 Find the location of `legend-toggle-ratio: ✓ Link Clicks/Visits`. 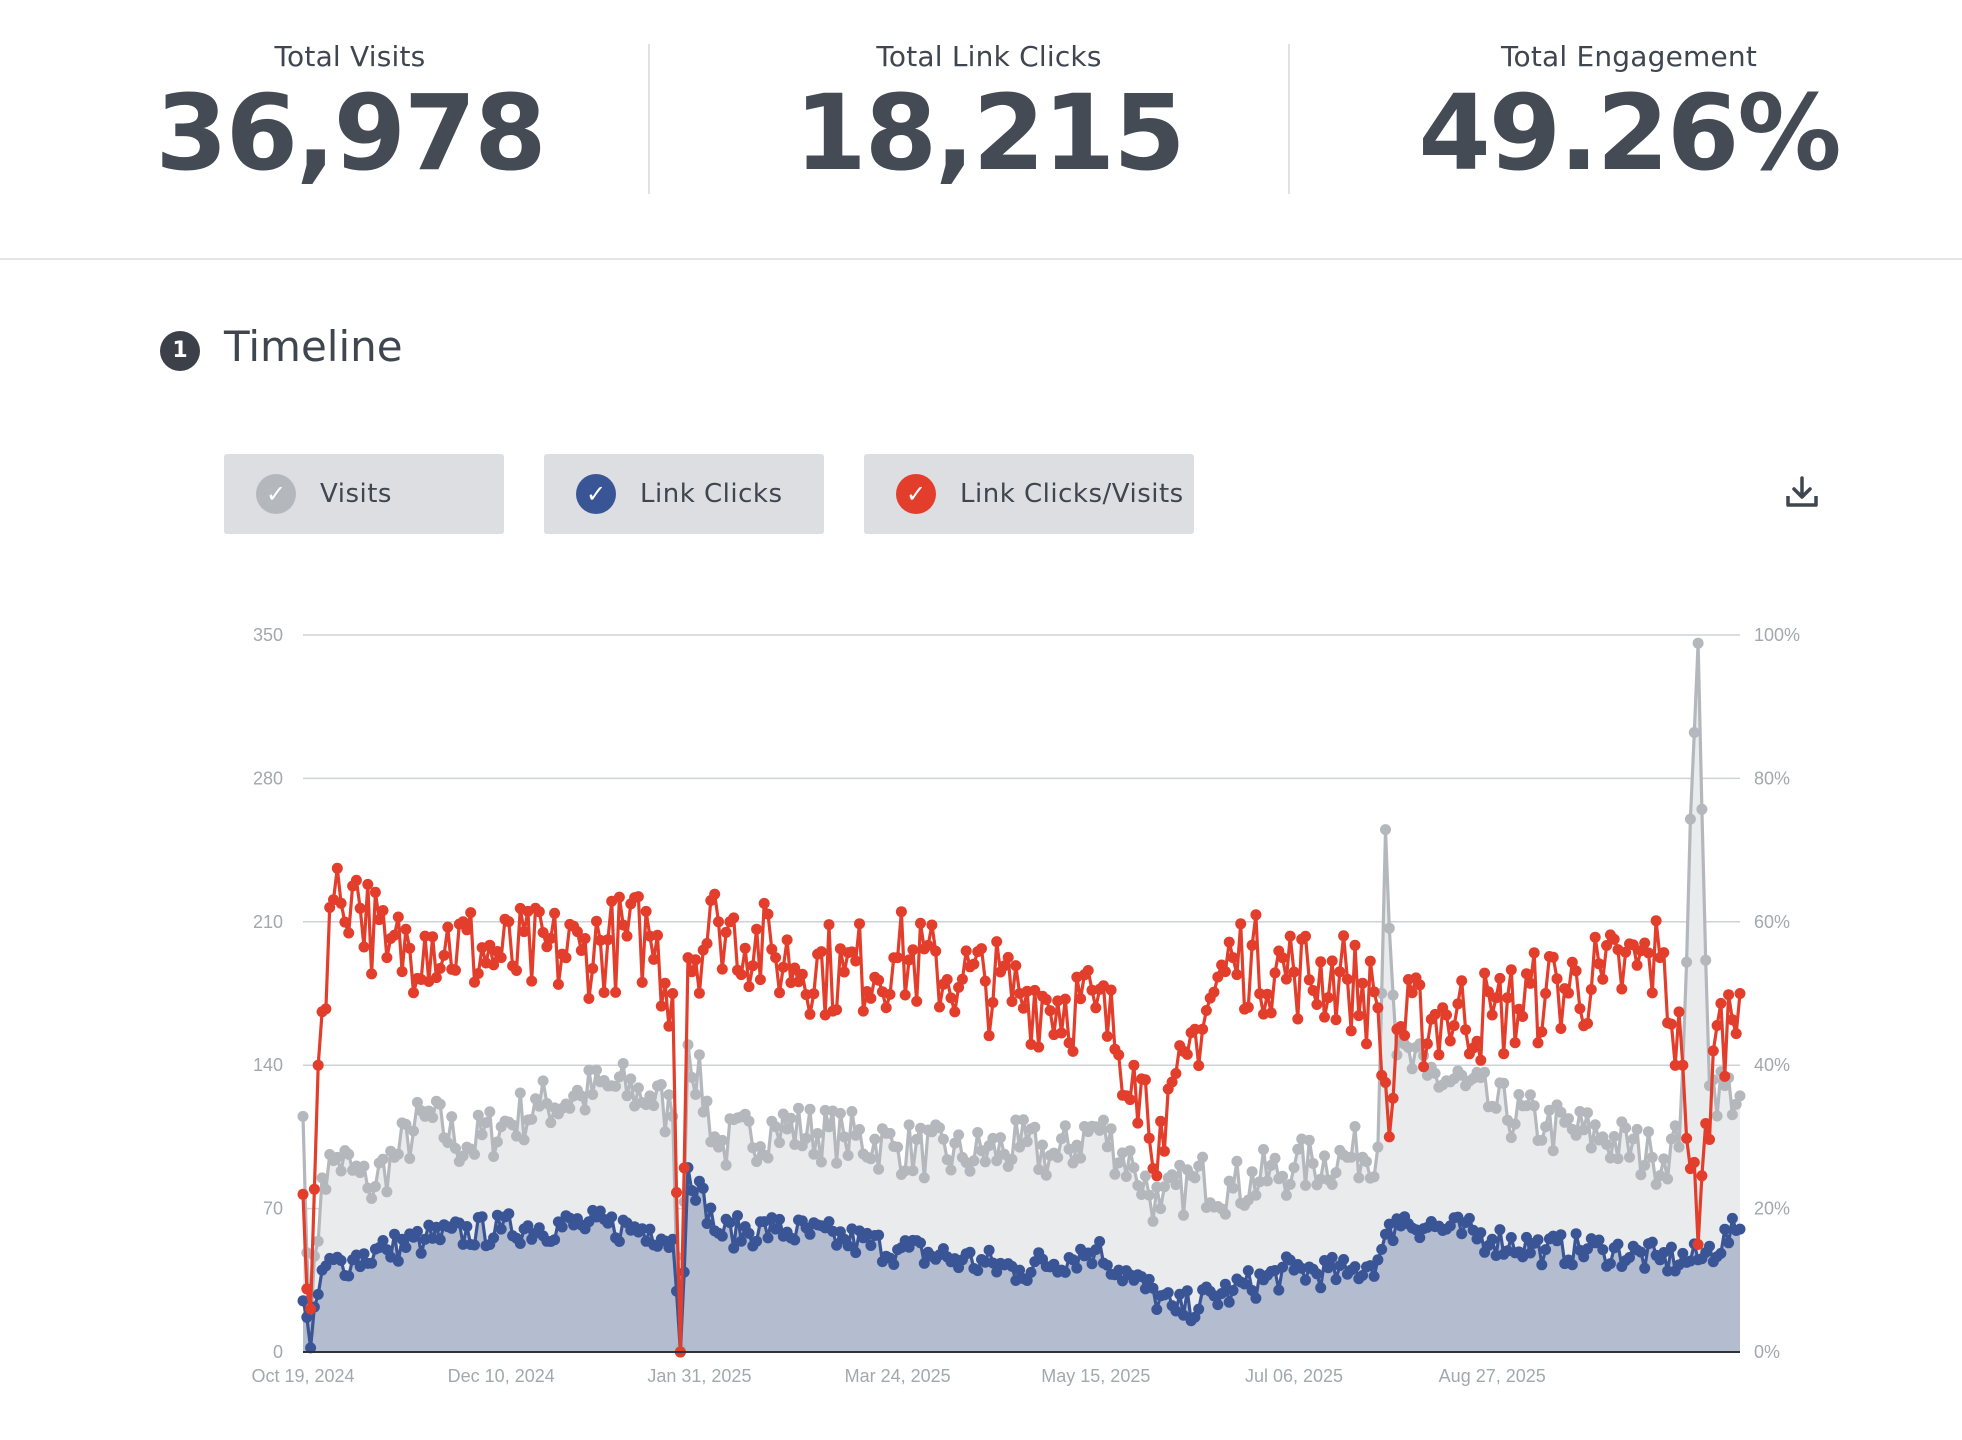

legend-toggle-ratio: ✓ Link Clicks/Visits is located at coordinates (1029, 494).